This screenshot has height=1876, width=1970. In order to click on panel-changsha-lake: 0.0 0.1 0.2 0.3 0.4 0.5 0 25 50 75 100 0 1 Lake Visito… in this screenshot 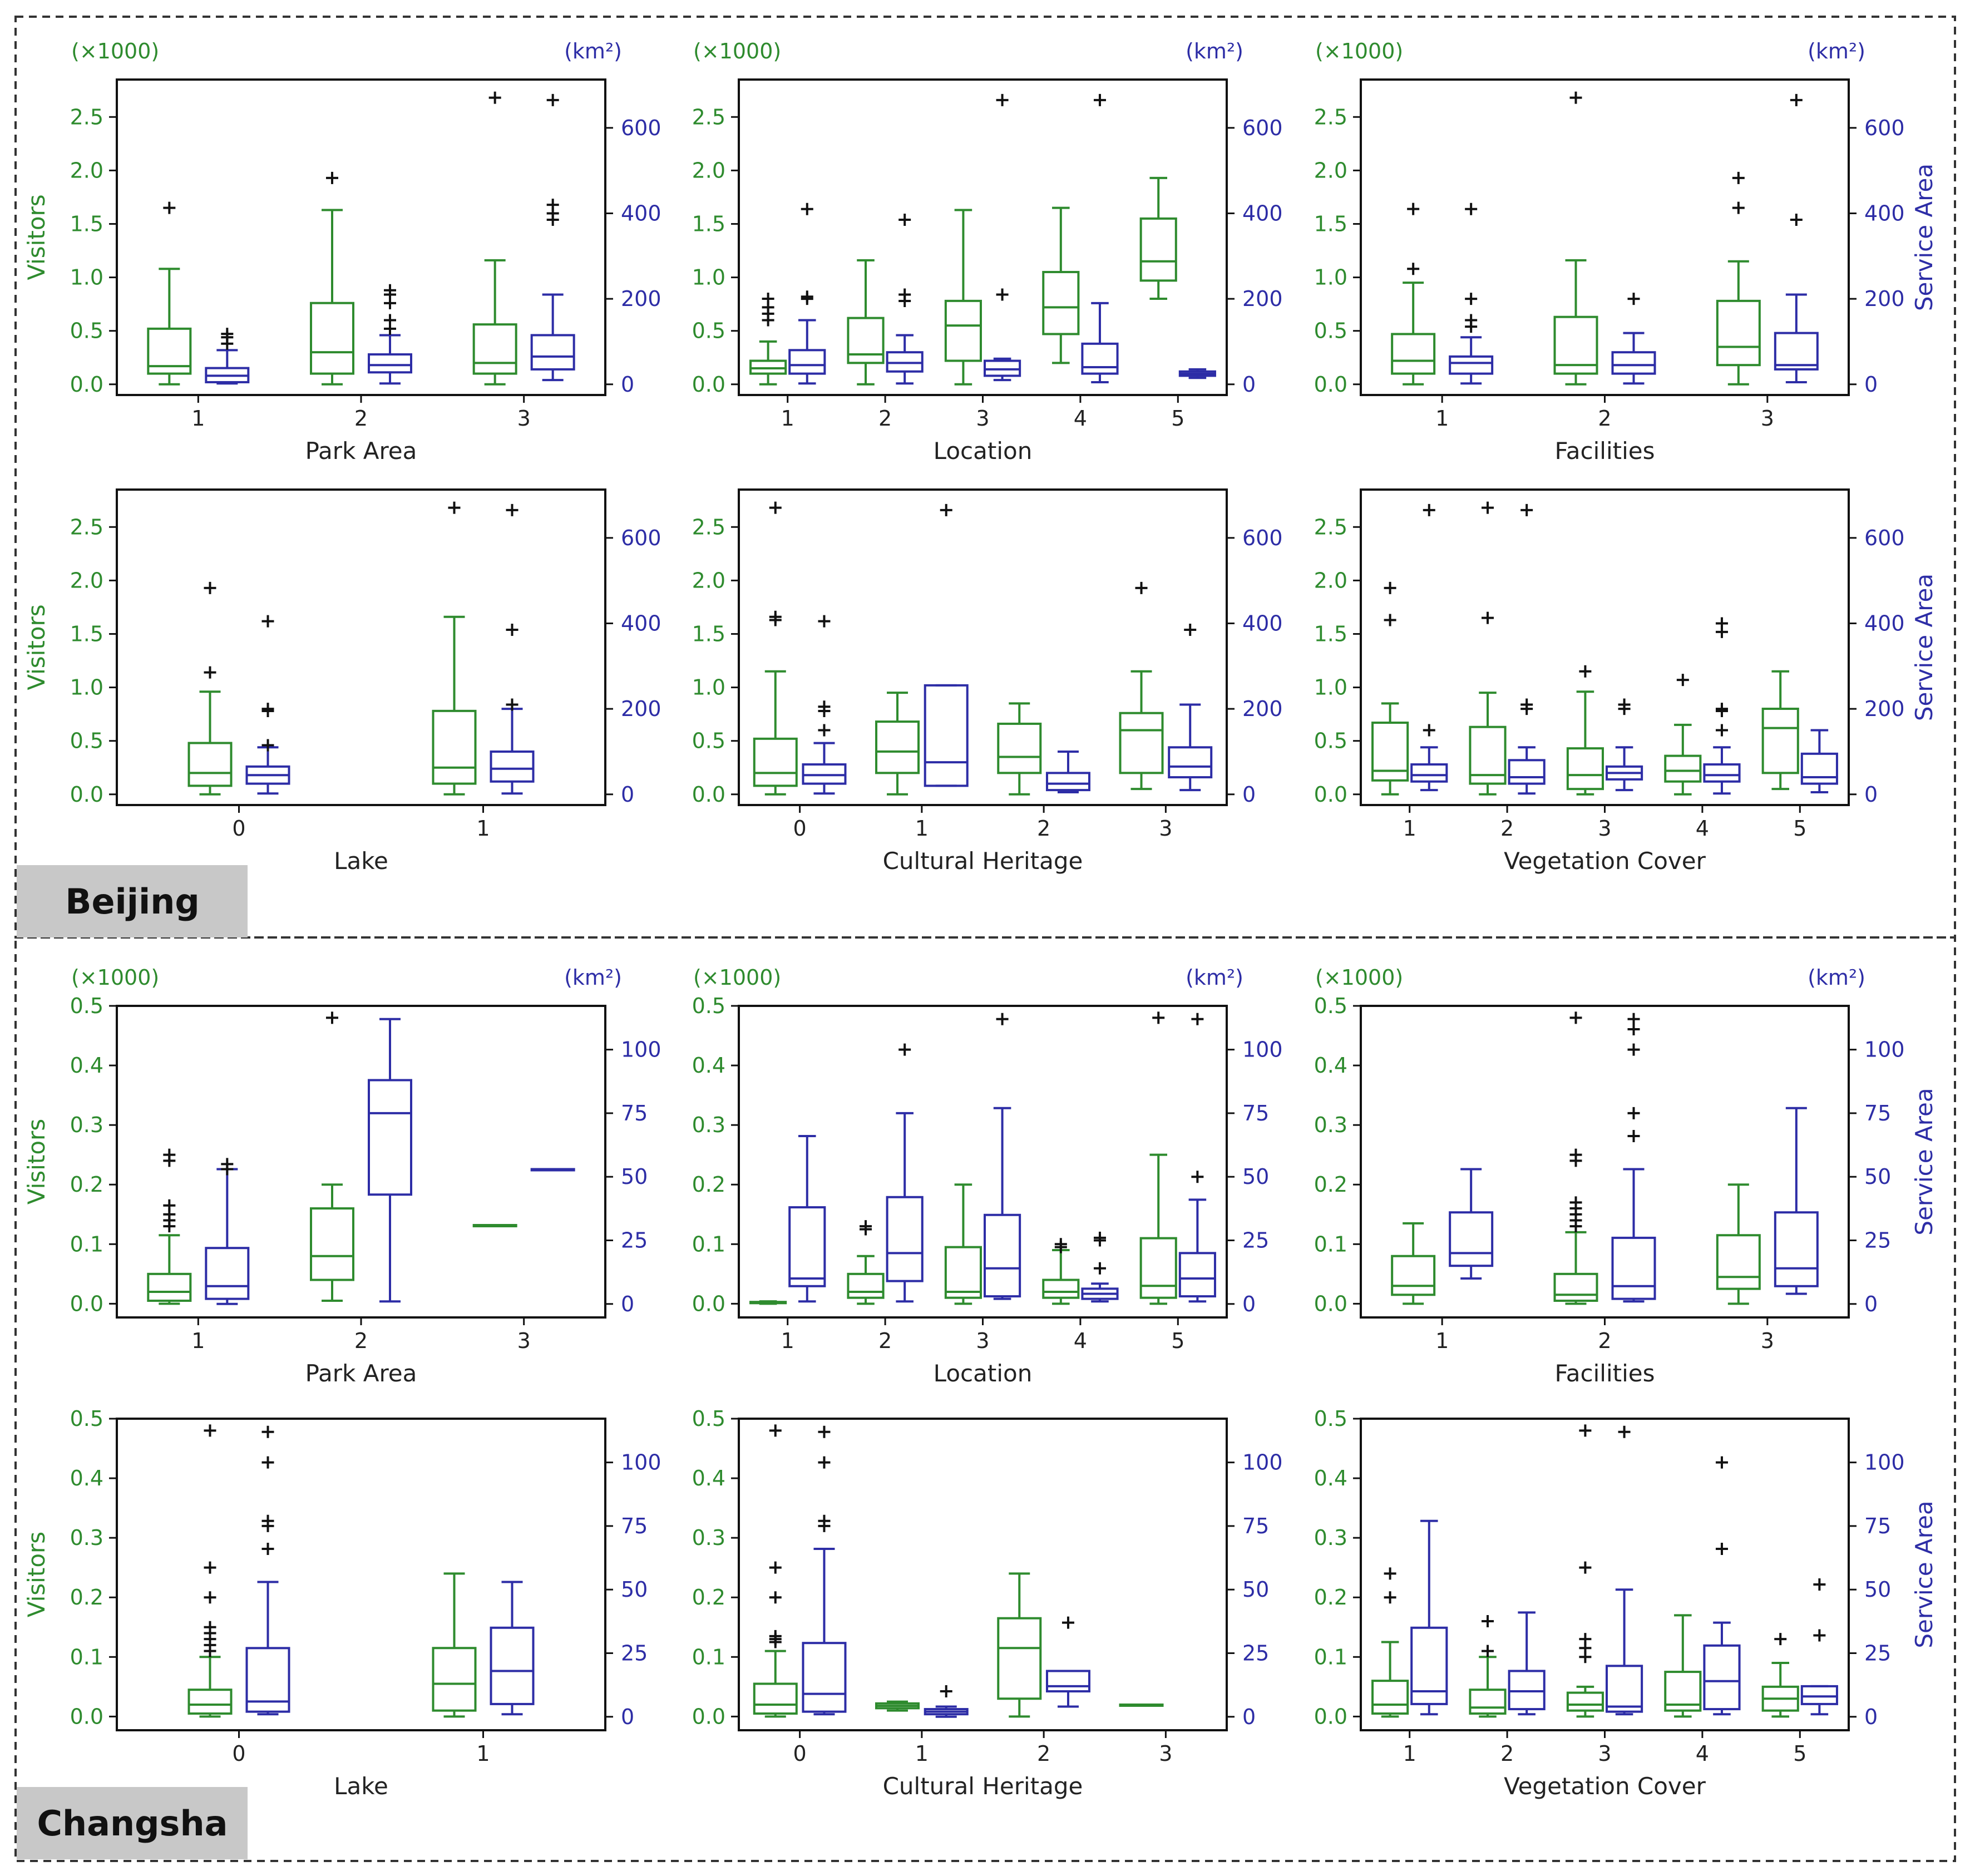, I will do `click(342, 1603)`.